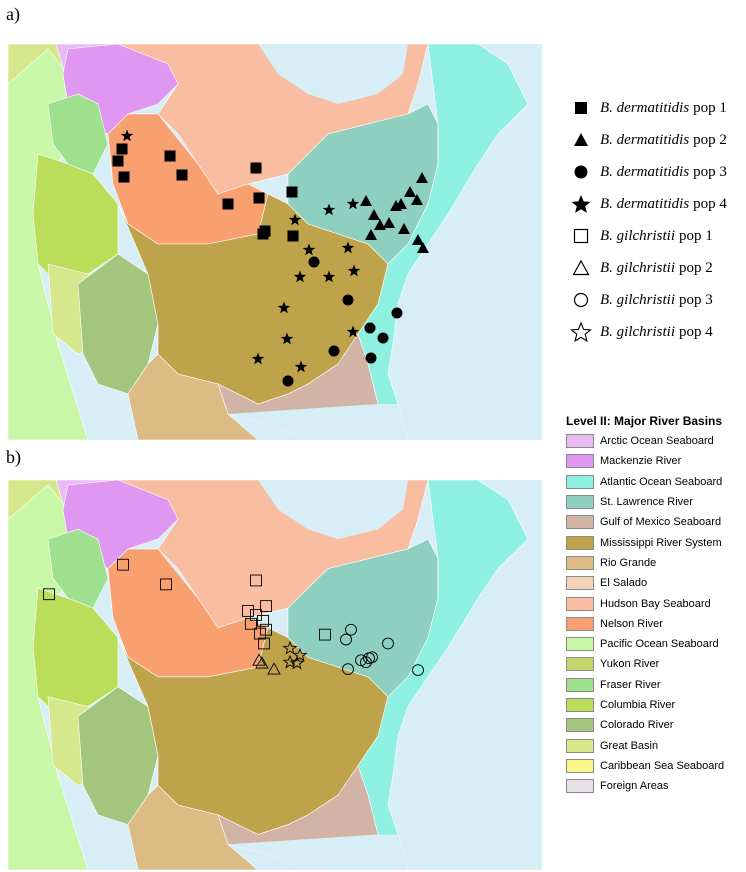 Image resolution: width=746 pixels, height=872 pixels. I want to click on basin-legend-item: Columbia River, so click(656, 705).